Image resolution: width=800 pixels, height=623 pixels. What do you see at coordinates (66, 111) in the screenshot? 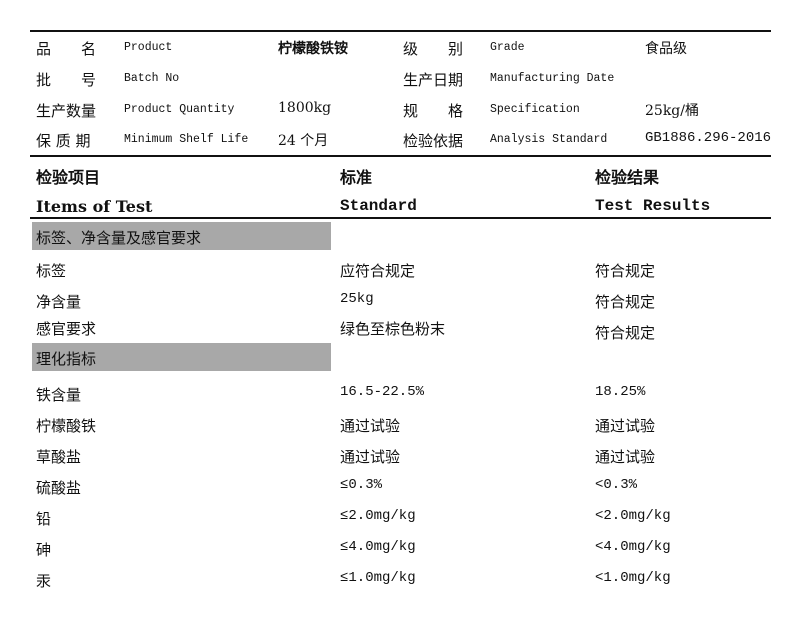
I see `info-label-cn: 生产数量` at bounding box center [66, 111].